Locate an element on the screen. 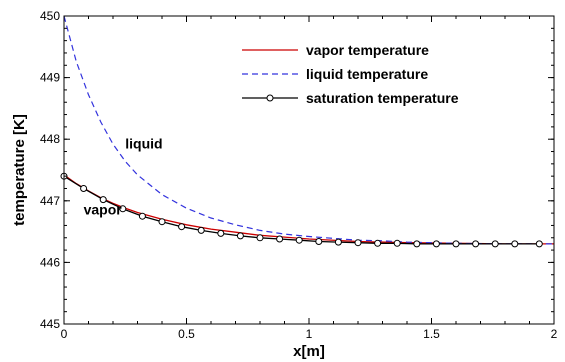 Image resolution: width=565 pixels, height=362 pixels. annotation-vapor: vapor is located at coordinates (103, 209).